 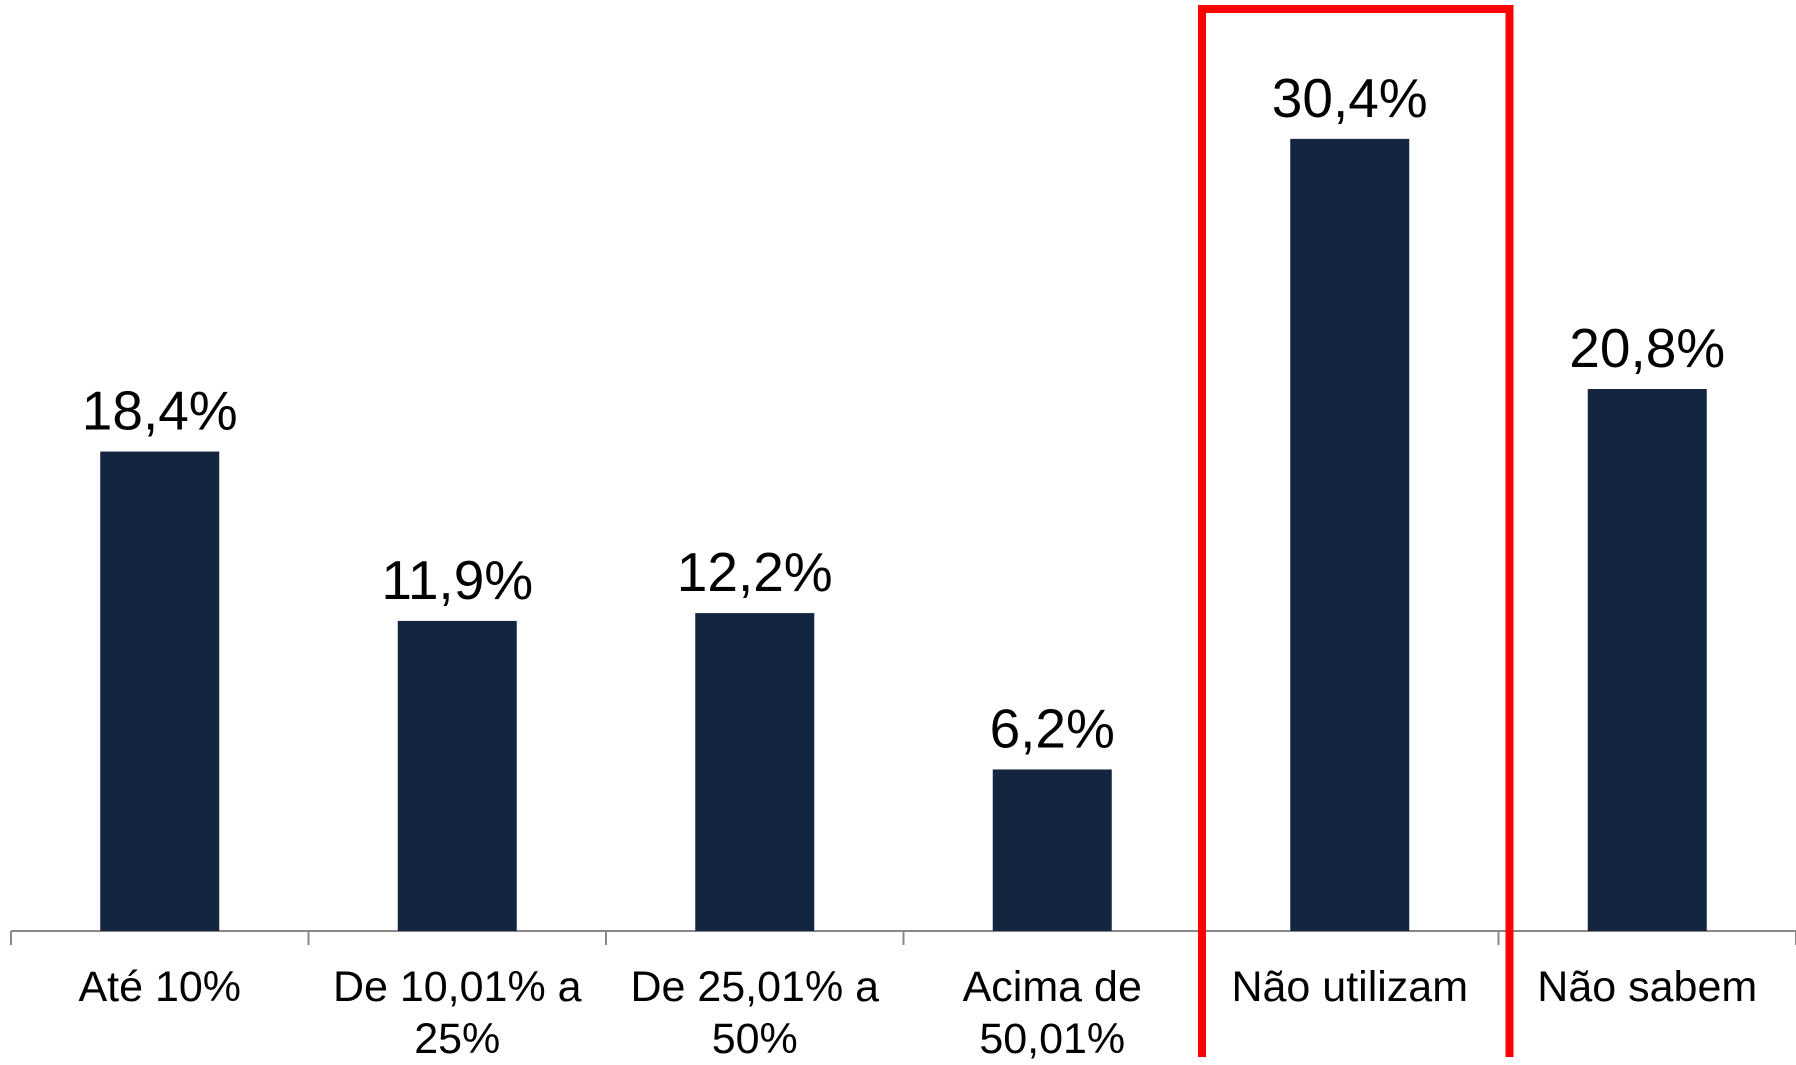 What do you see at coordinates (160, 411) in the screenshot?
I see `value-label: 18,4%` at bounding box center [160, 411].